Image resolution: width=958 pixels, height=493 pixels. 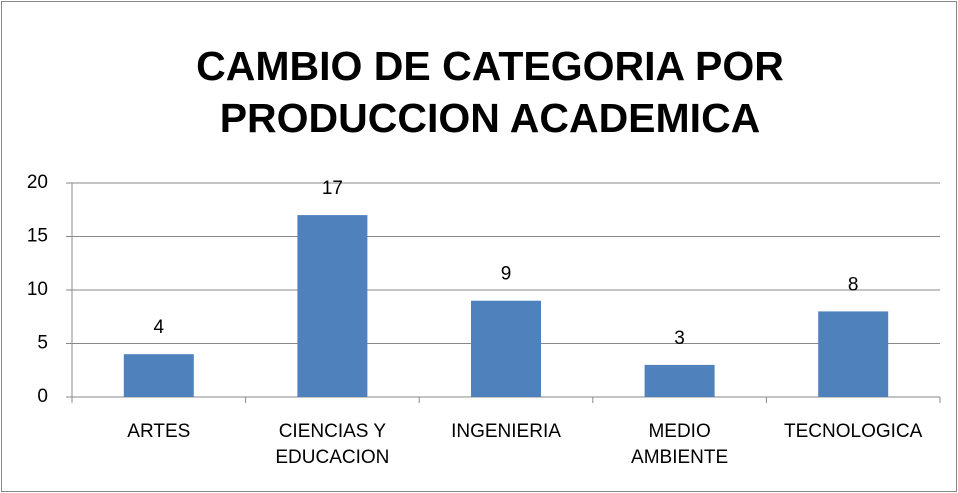 I want to click on data-label: 3, so click(x=679, y=338).